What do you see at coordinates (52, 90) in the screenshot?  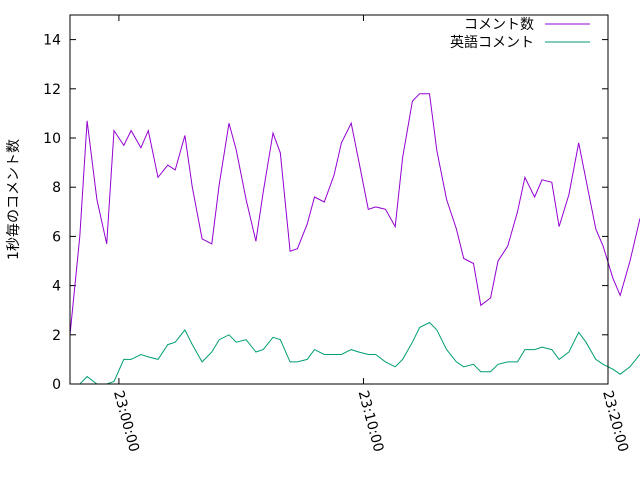 I see `y-tick-label: 12` at bounding box center [52, 90].